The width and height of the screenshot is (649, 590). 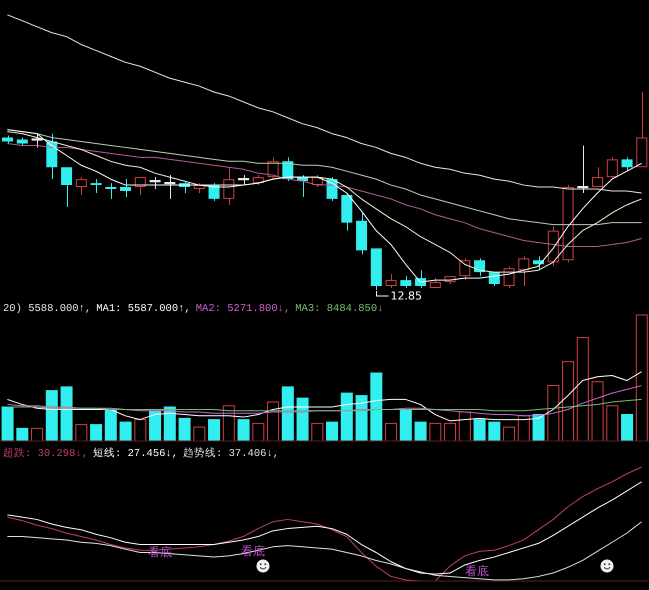 What do you see at coordinates (45, 454) in the screenshot?
I see `text: 超跌: 30.298↓,` at bounding box center [45, 454].